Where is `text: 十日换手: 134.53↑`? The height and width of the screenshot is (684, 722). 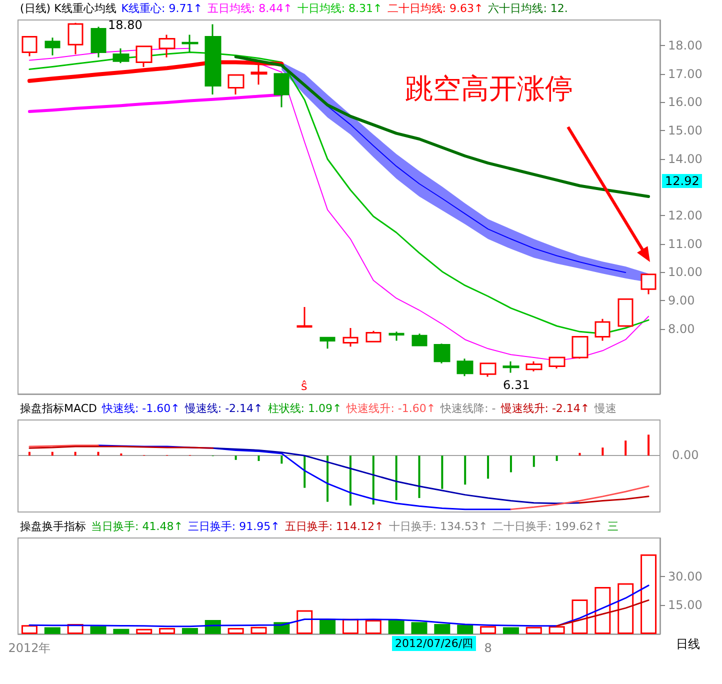 text: 十日换手: 134.53↑ is located at coordinates (438, 526).